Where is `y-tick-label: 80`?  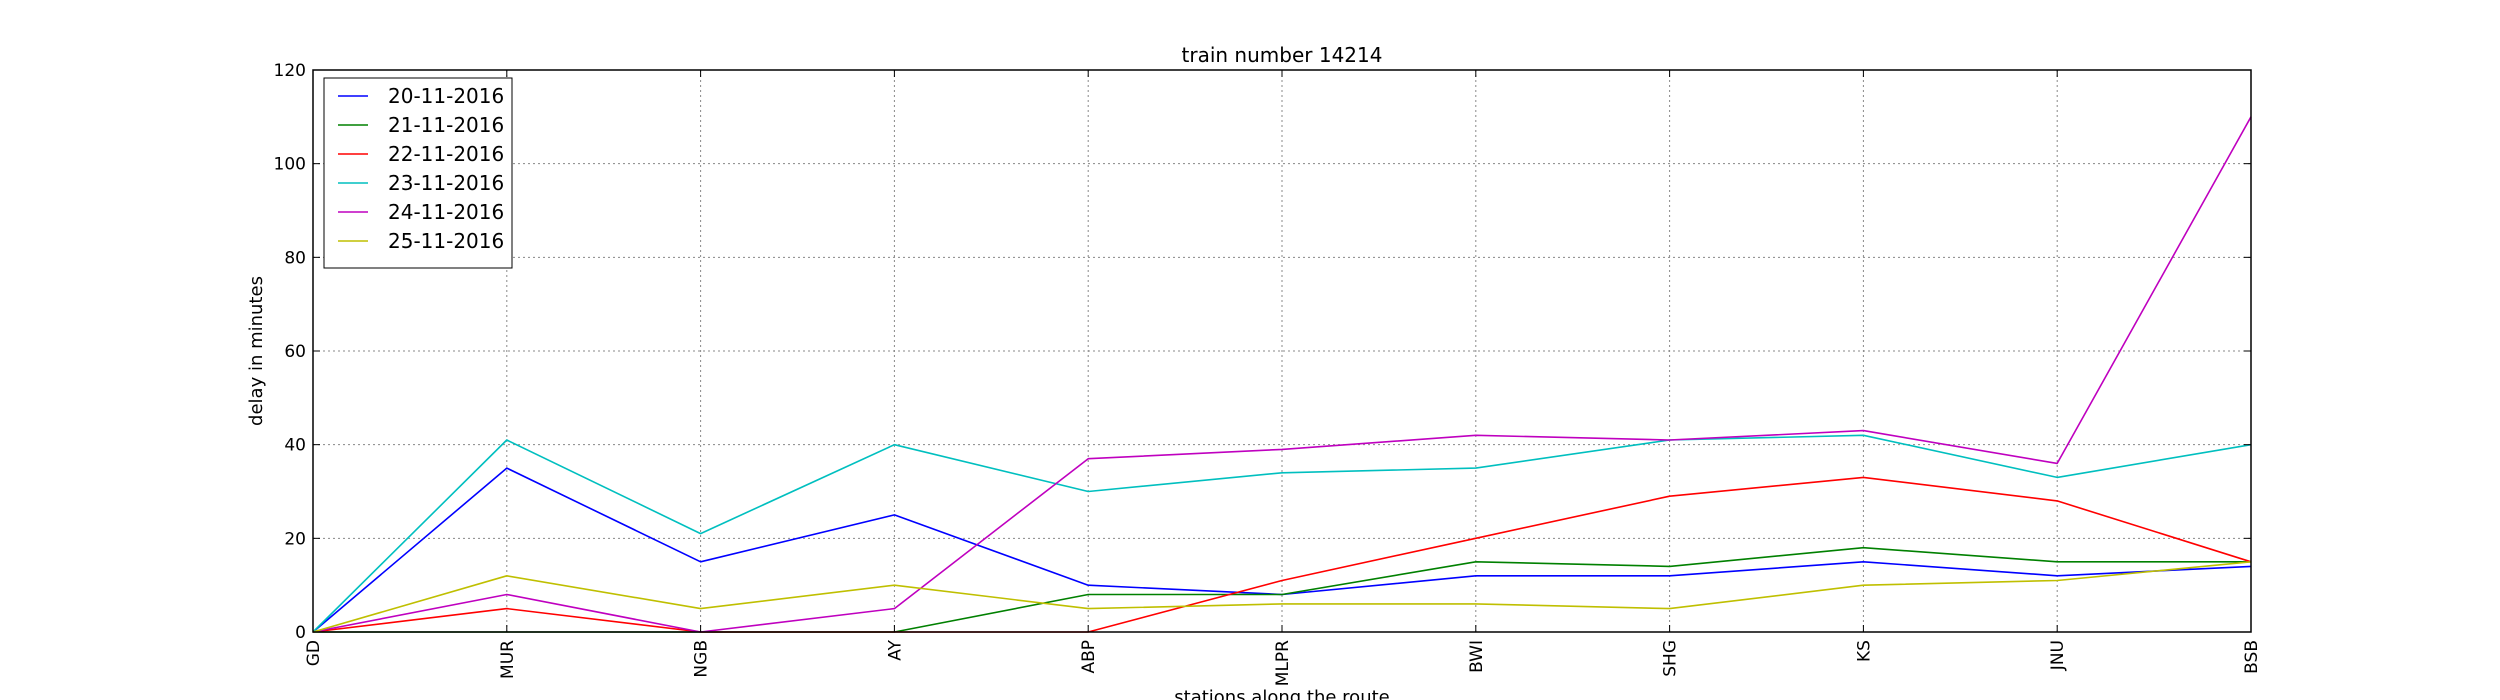 y-tick-label: 80 is located at coordinates (295, 258).